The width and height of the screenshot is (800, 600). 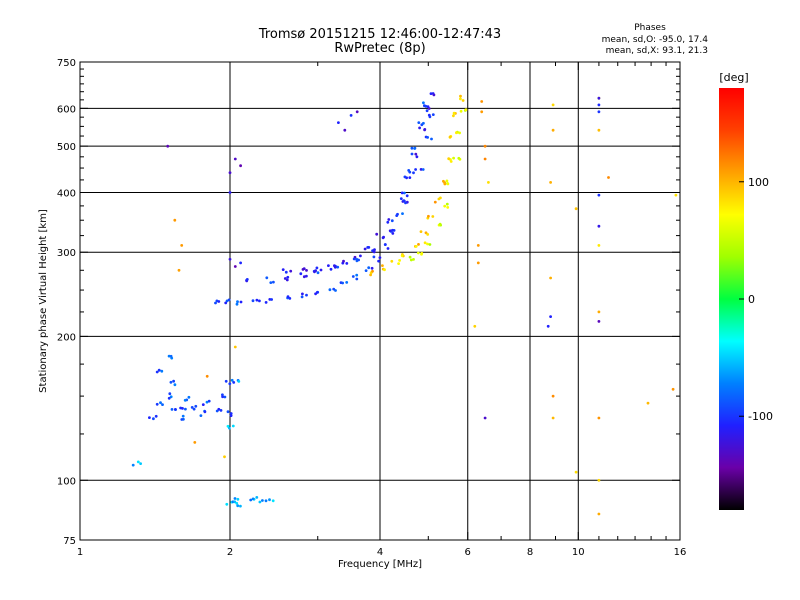 What do you see at coordinates (657, 51) in the screenshot?
I see `stats-line-x: mean, sd,X: 93.1, 21.3` at bounding box center [657, 51].